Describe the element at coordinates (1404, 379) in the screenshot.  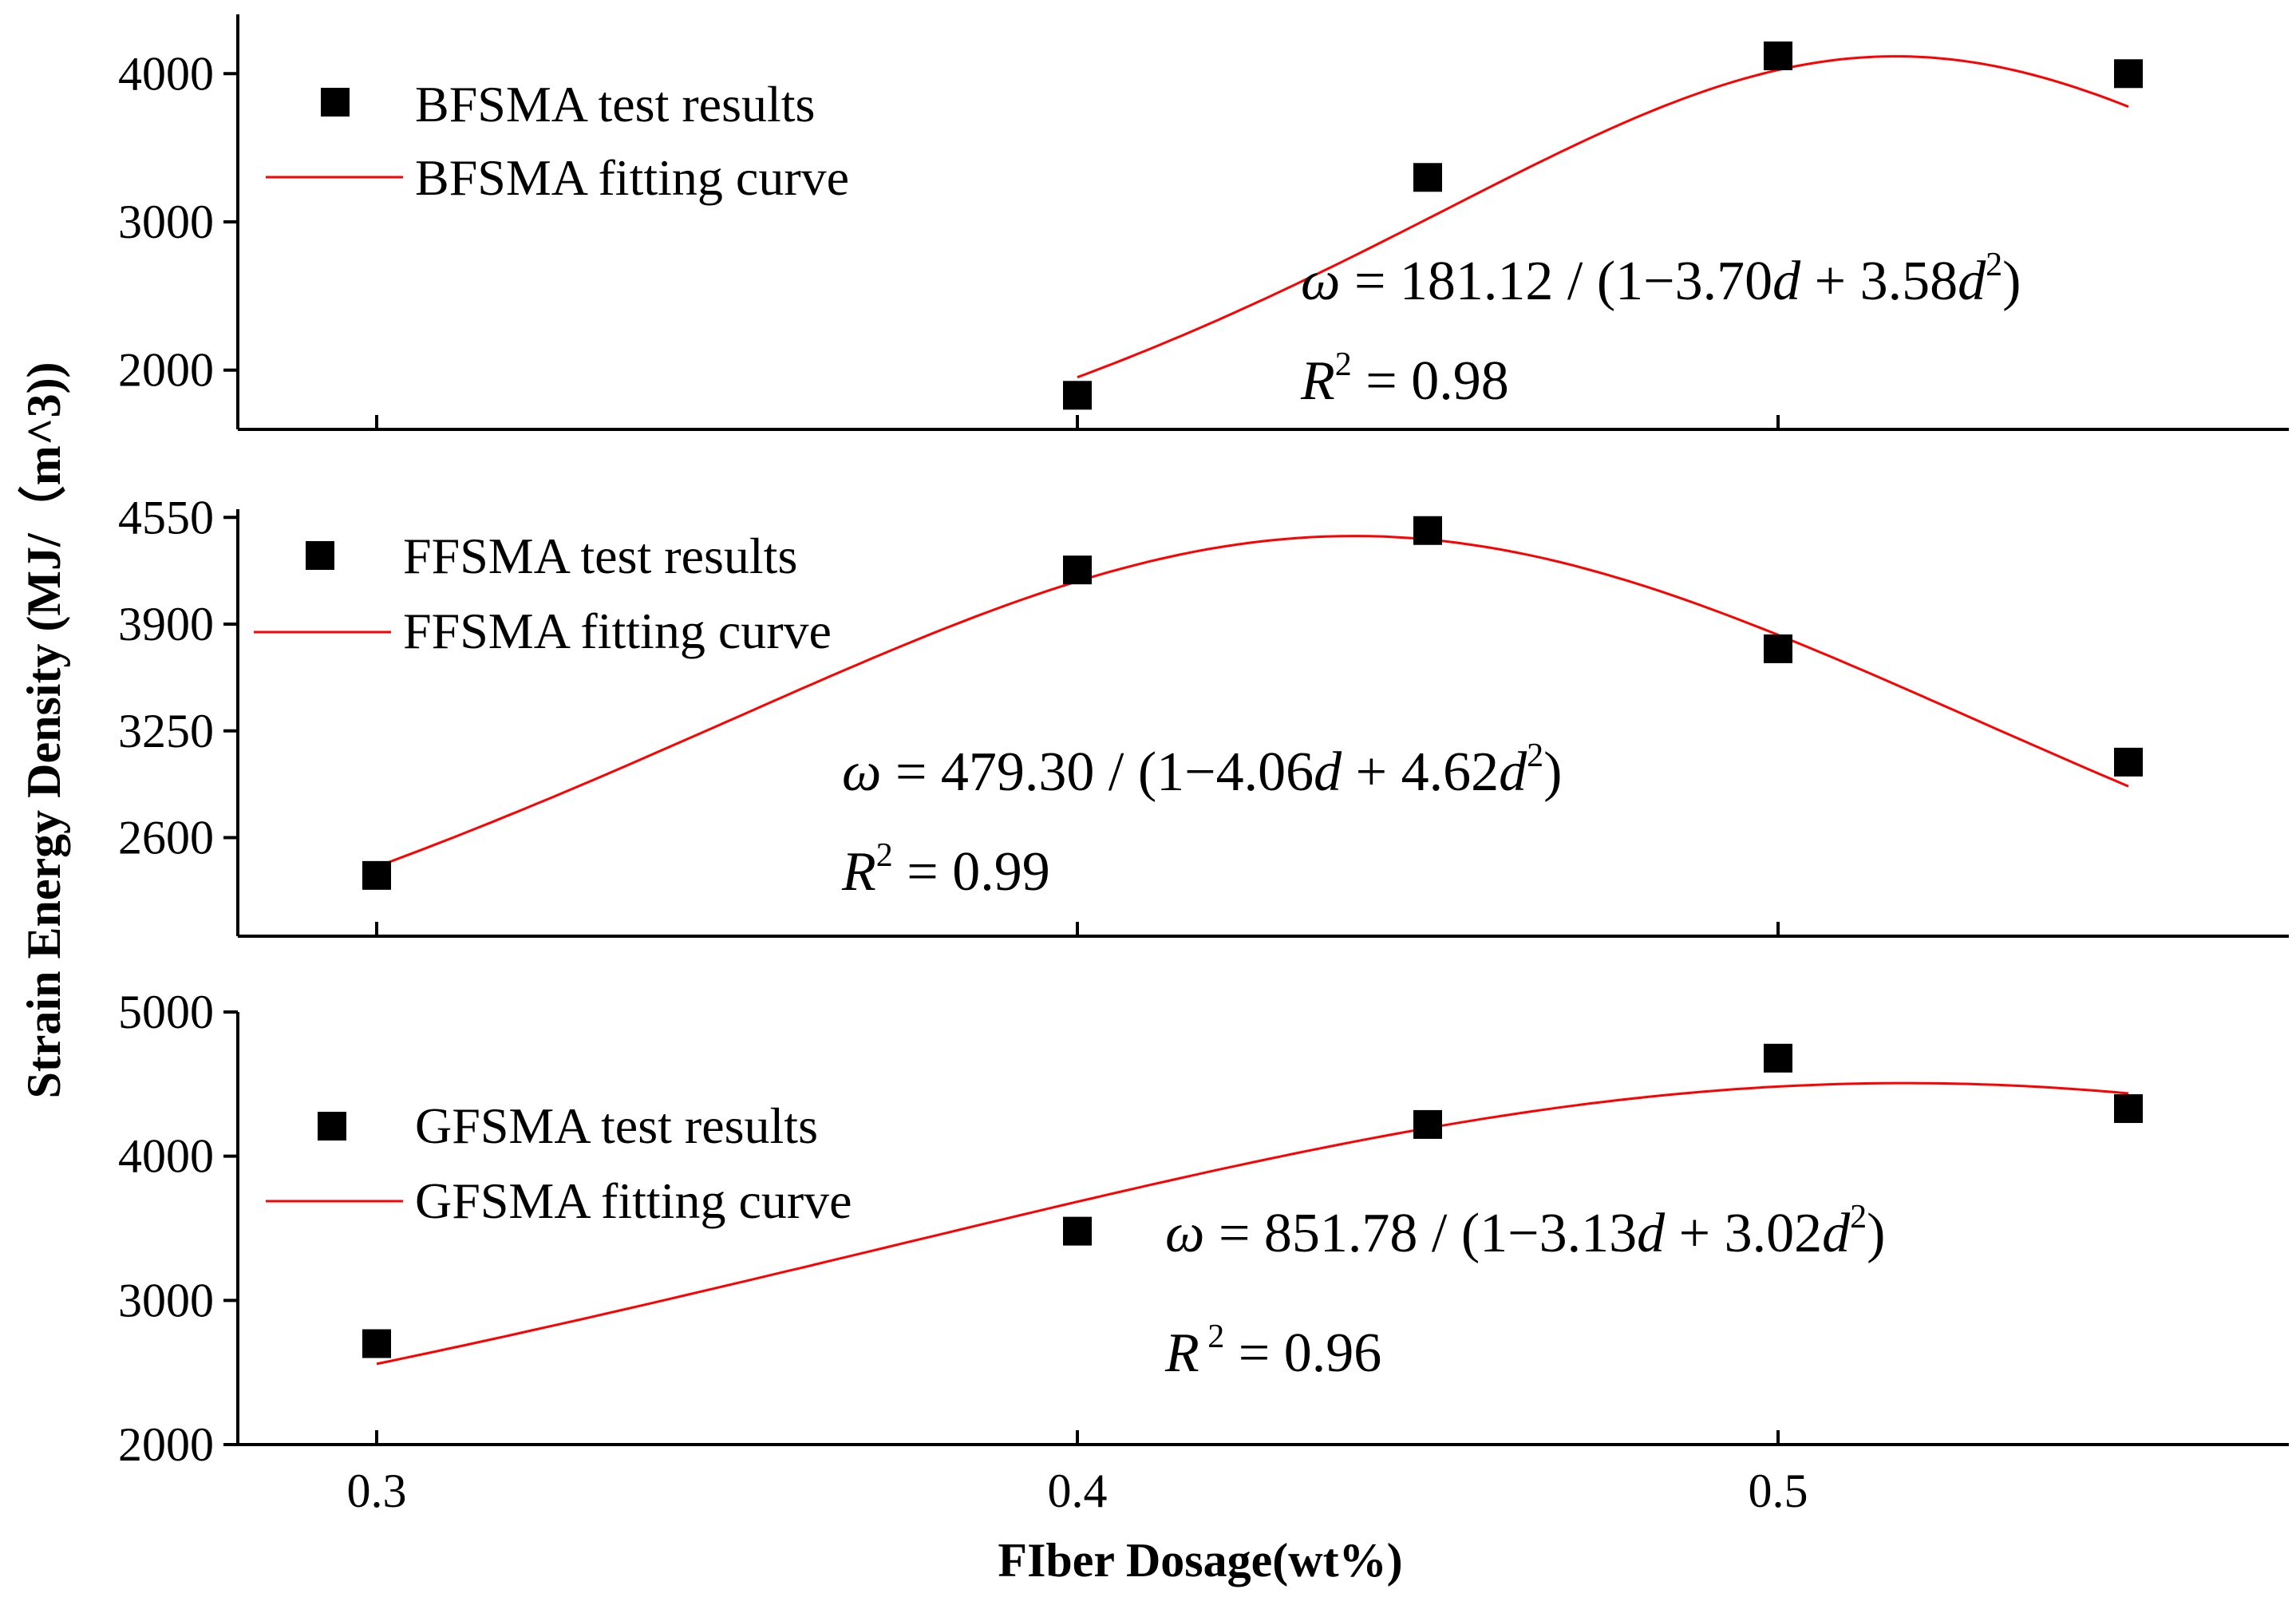
I see `r-squared: R2 = 0.98` at that location.